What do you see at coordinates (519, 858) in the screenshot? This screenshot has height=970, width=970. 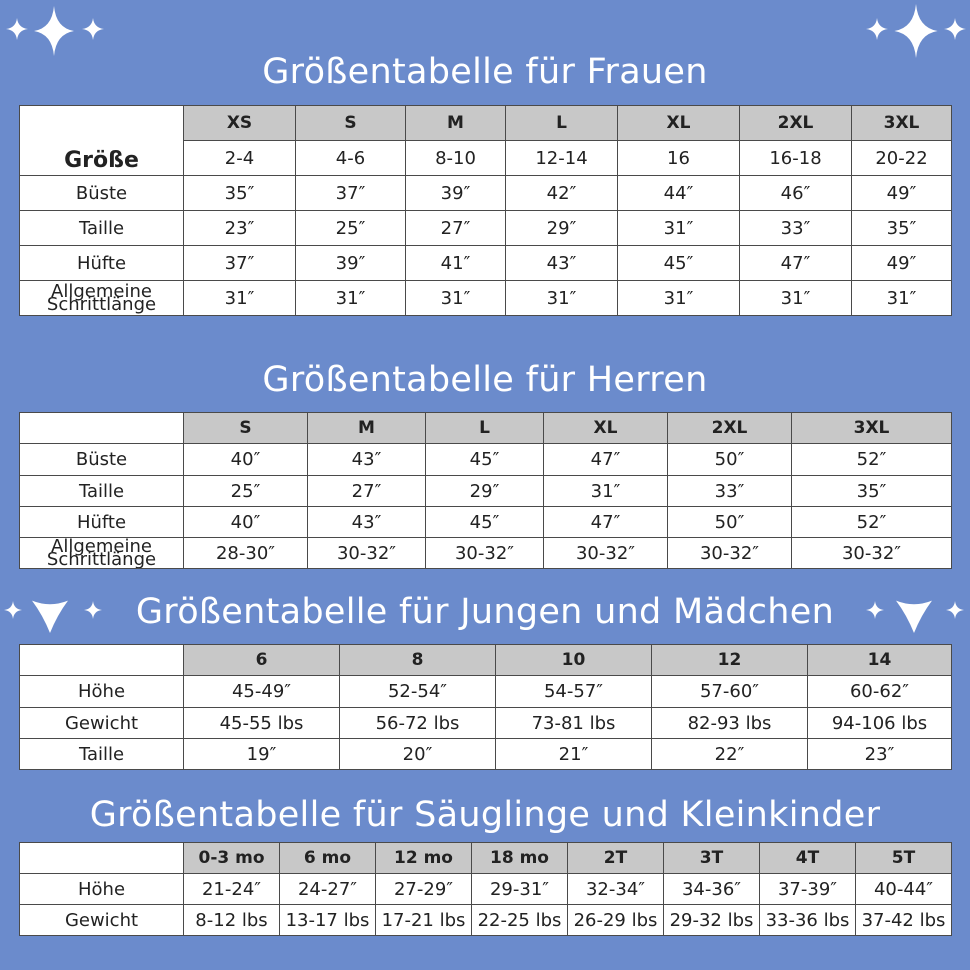 I see `size-cell: 18 mo` at bounding box center [519, 858].